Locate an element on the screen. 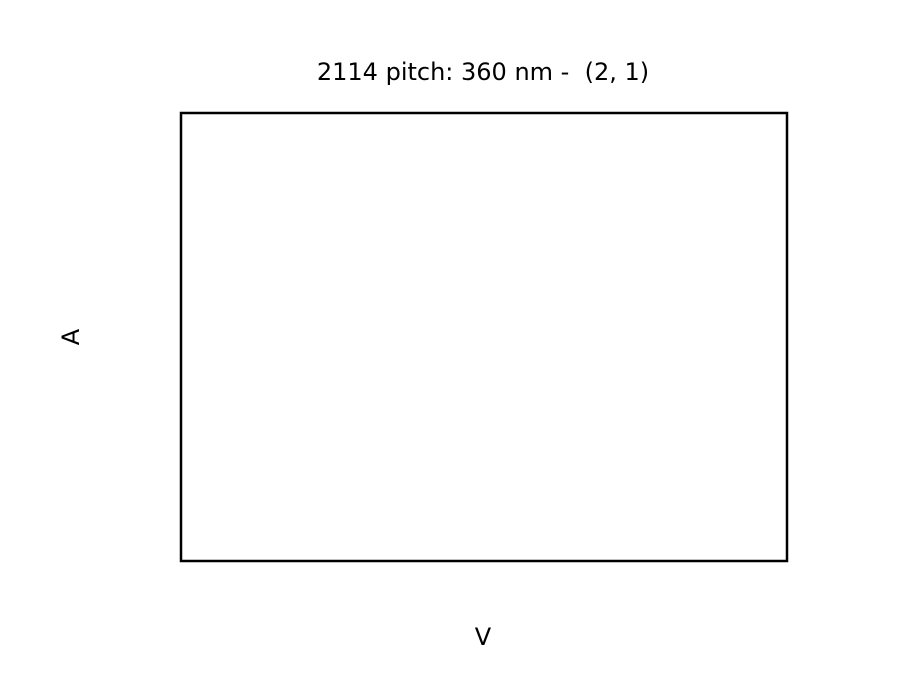  y-axis-label: A is located at coordinates (71, 336).